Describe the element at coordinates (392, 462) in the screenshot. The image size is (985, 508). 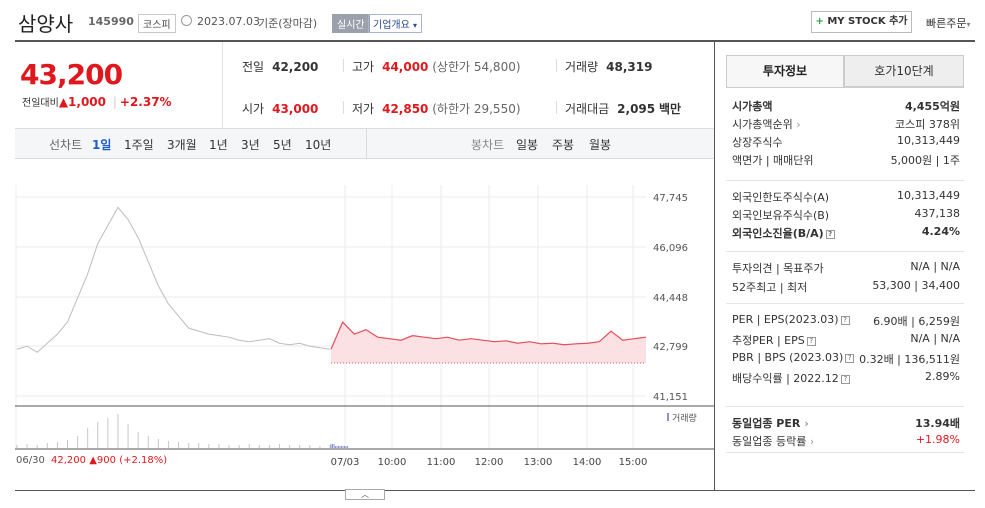
I see `x-tick-label: 10:00` at that location.